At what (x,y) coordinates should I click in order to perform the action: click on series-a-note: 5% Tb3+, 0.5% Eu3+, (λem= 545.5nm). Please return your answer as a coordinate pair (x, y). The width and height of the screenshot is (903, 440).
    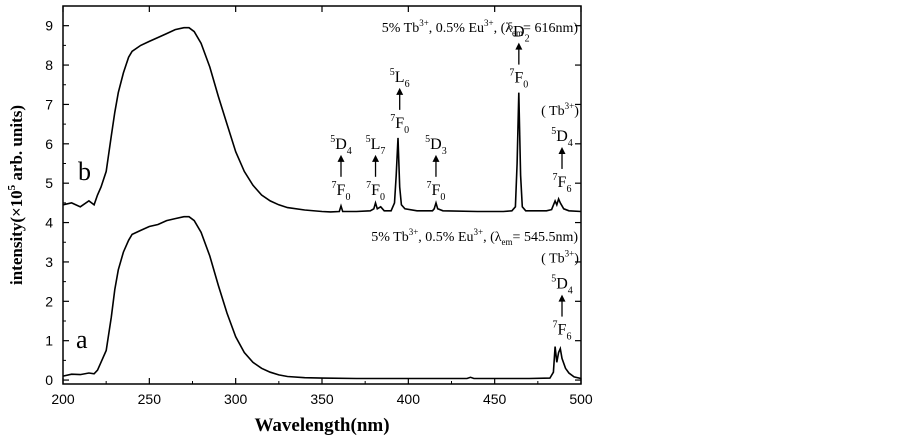
    Looking at the image, I should click on (474, 237).